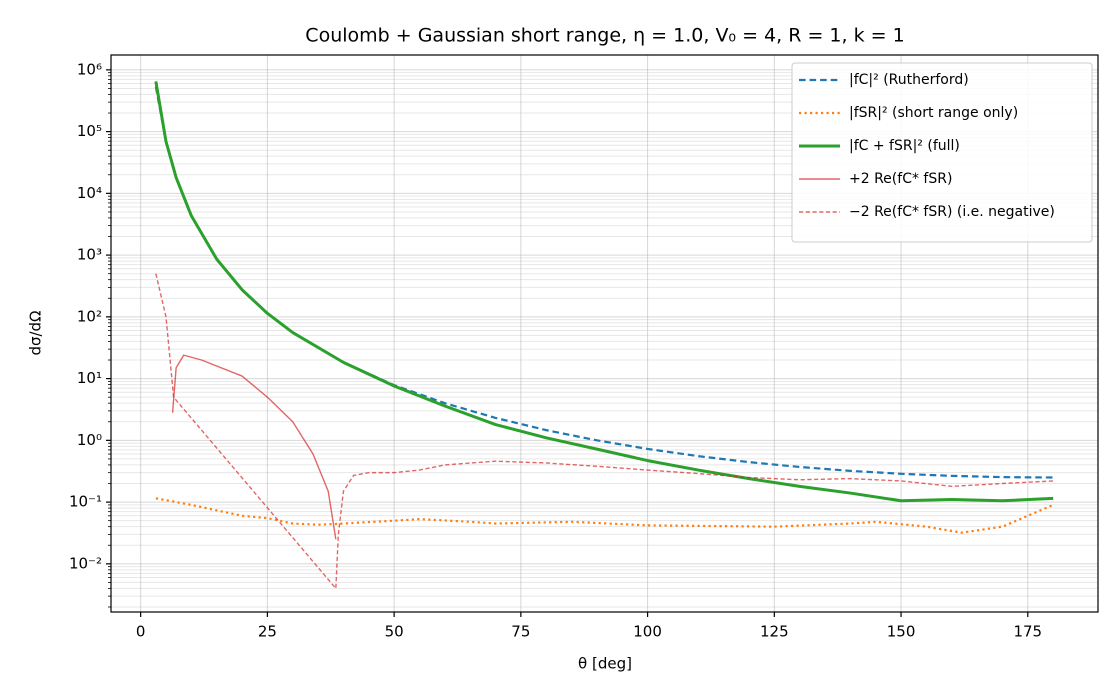  What do you see at coordinates (85, 563) in the screenshot?
I see `y-tick-label: 10⁻²` at bounding box center [85, 563].